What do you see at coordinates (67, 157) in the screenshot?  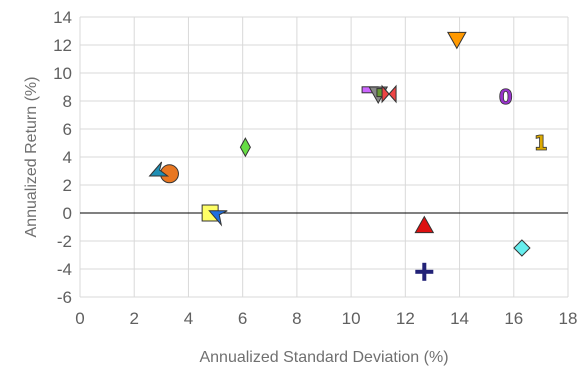 I see `y-tick-label: 4` at bounding box center [67, 157].